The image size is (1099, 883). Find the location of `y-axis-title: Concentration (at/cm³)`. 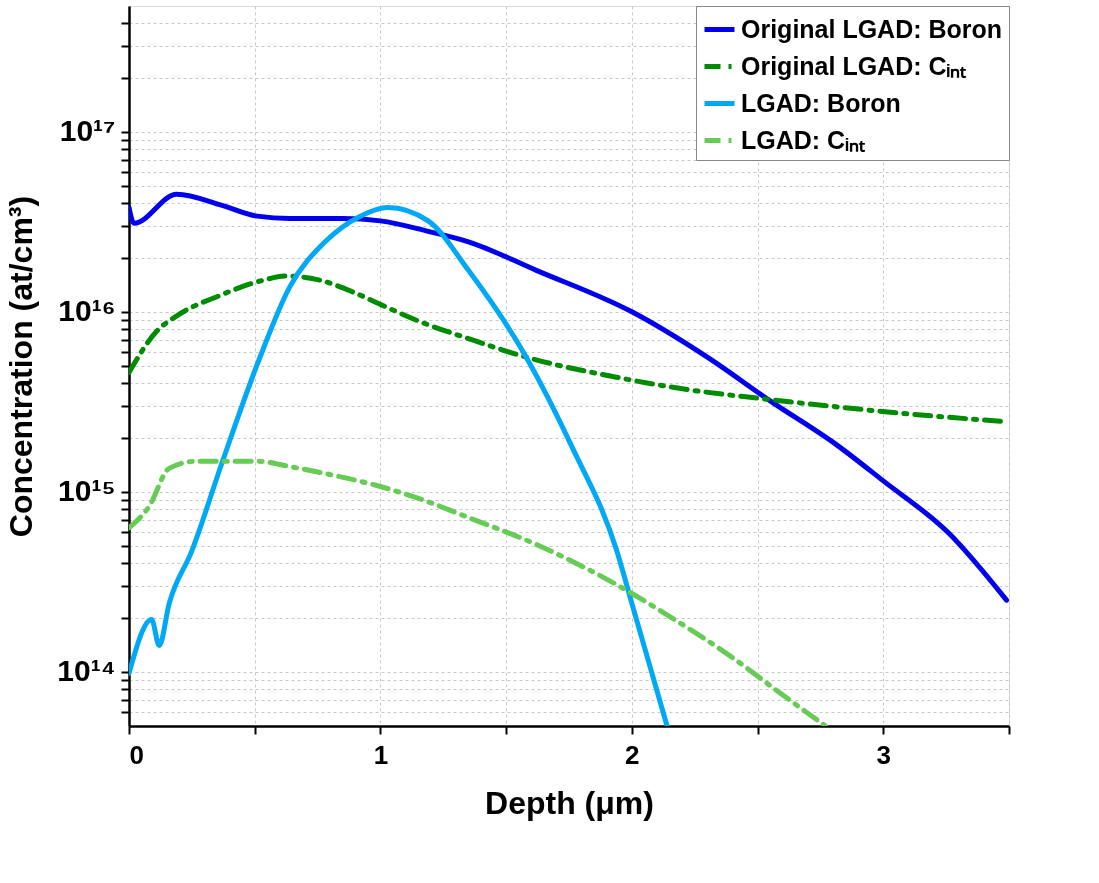

y-axis-title: Concentration (at/cm³) is located at coordinates (21, 366).